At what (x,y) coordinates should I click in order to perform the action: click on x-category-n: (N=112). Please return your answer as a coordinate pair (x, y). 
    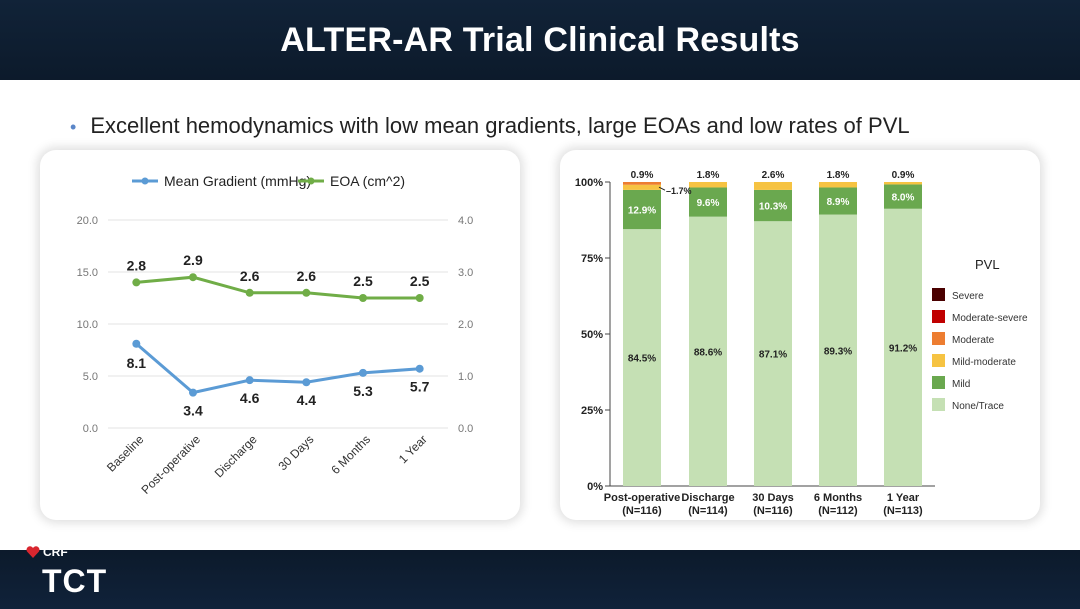
    Looking at the image, I should click on (838, 511).